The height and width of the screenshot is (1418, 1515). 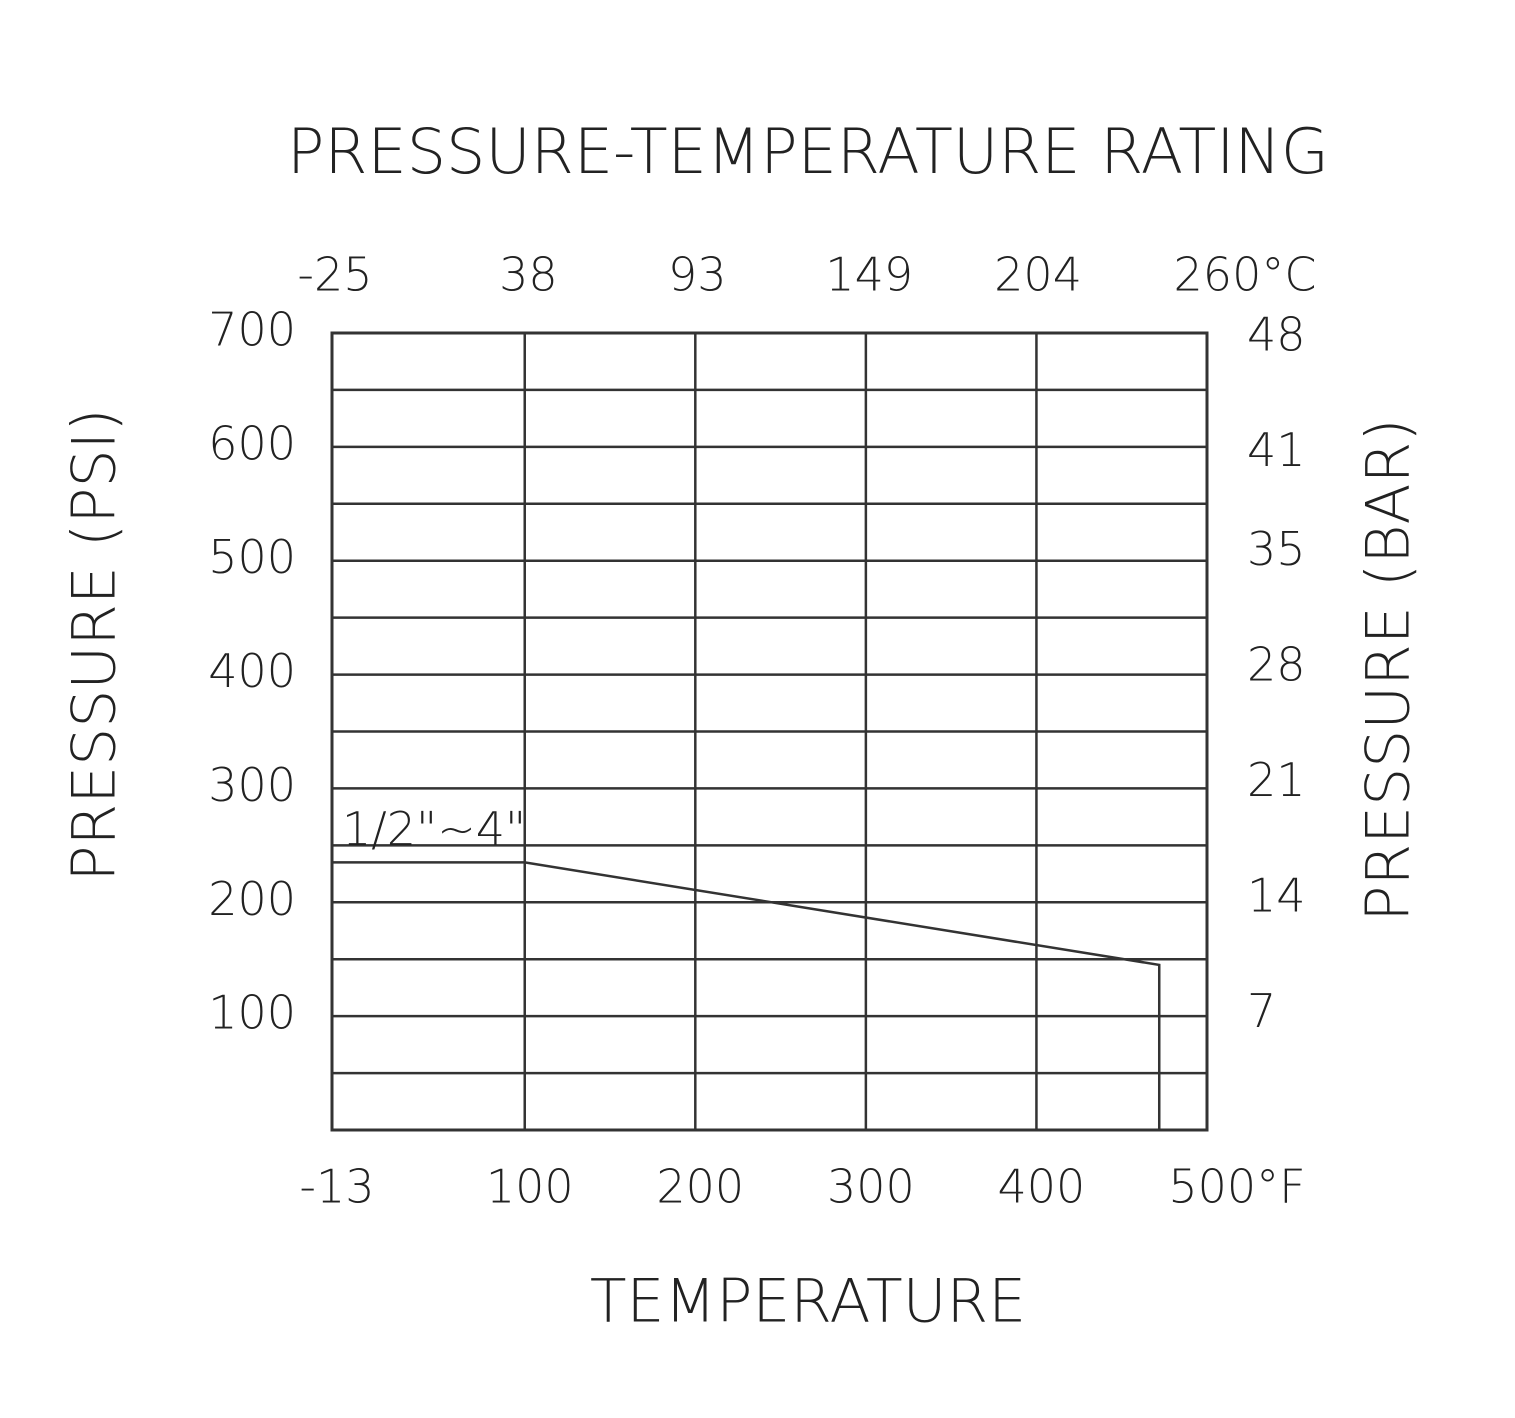 I want to click on x2-tick-label: 260°C, so click(x=1245, y=275).